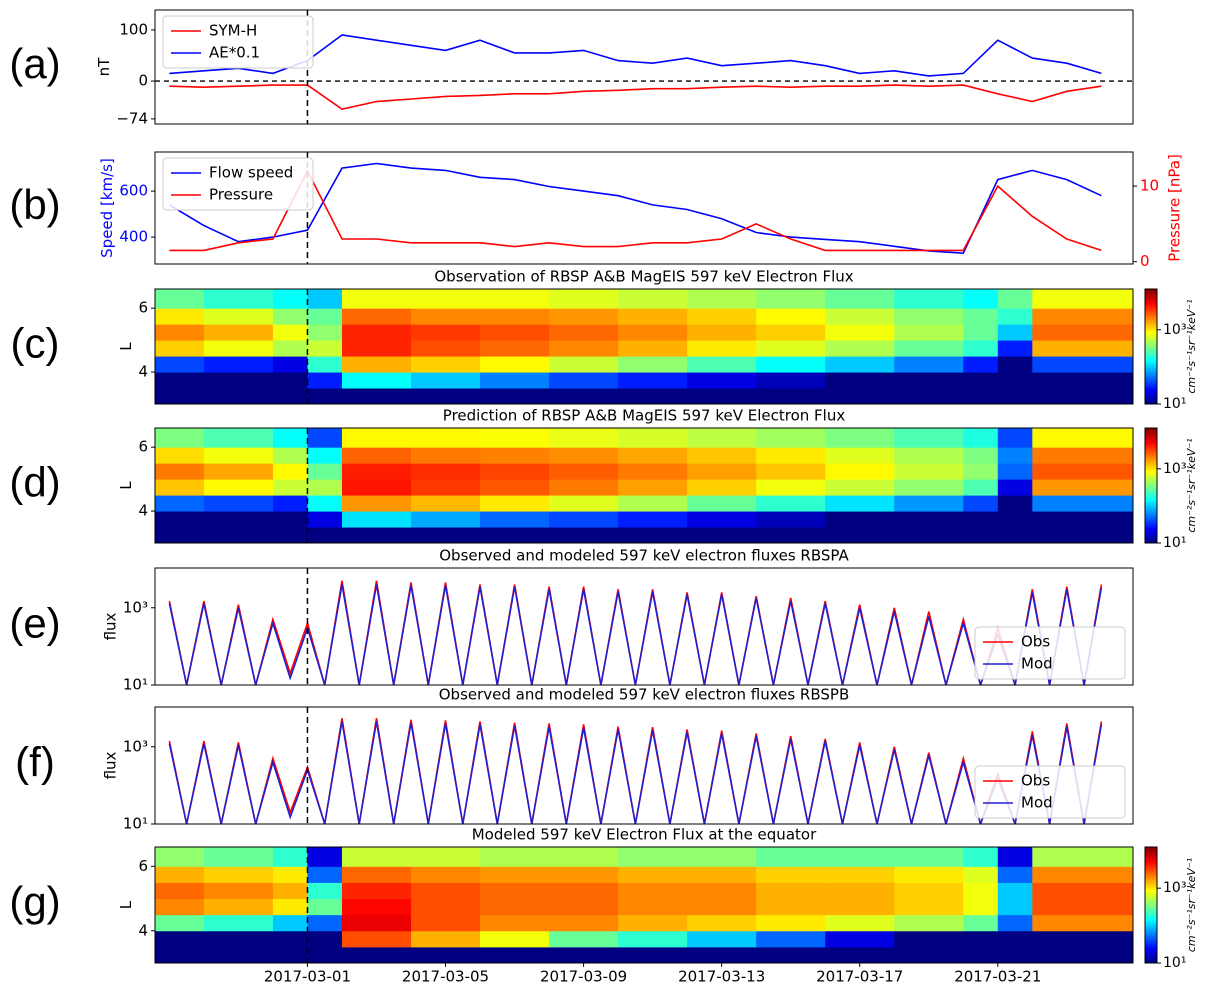  I want to click on y-tick-label: −74, so click(132, 118).